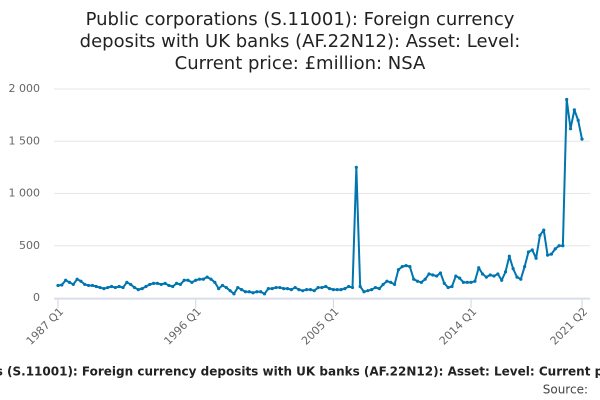 Image resolution: width=600 pixels, height=400 pixels. Describe the element at coordinates (25, 193) in the screenshot. I see `y-tick-label: 1 000` at that location.